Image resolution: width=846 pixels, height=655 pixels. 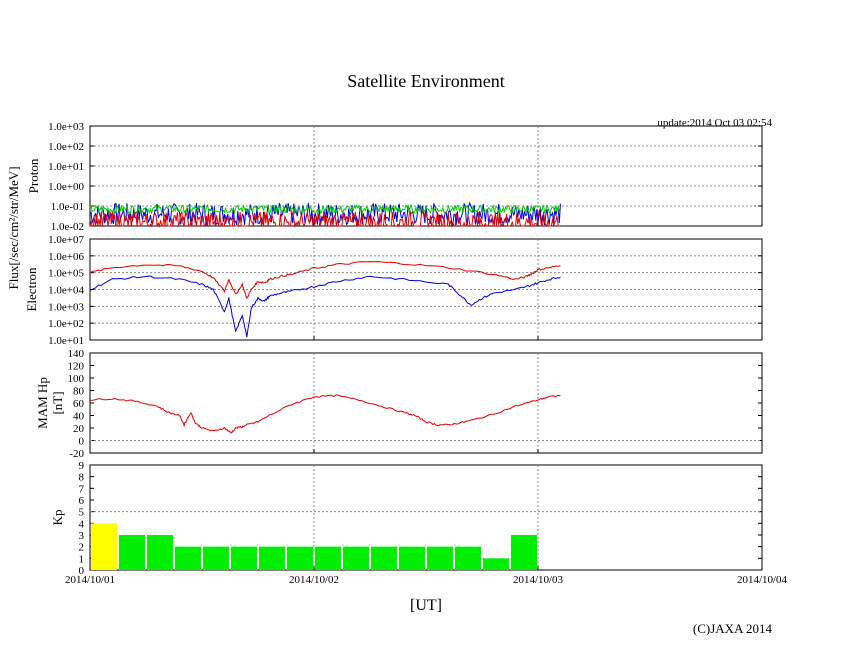 I want to click on series-line-mam-hp-Hp, so click(x=325, y=414).